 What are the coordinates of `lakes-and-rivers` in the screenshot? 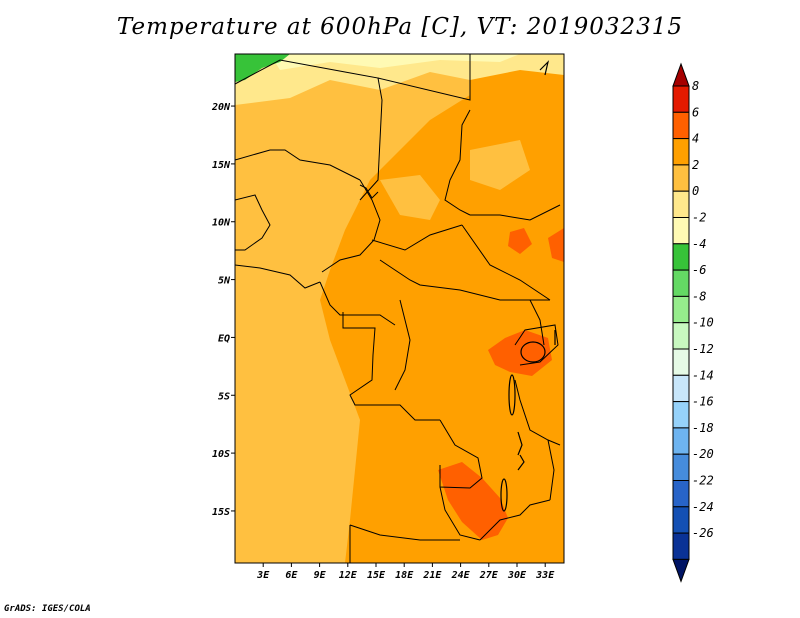 It's located at (528, 286).